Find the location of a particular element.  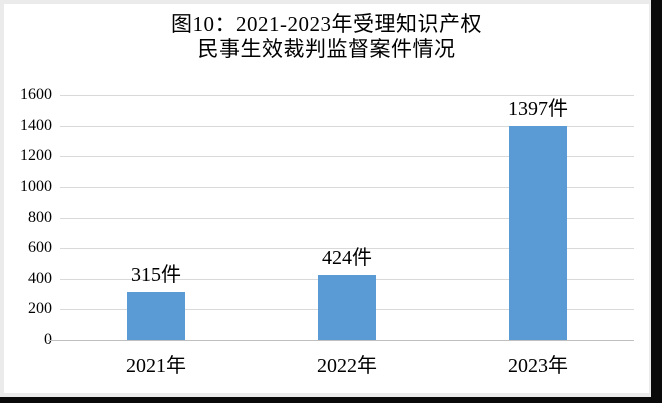

bar-value-label: 424件 is located at coordinates (347, 258).